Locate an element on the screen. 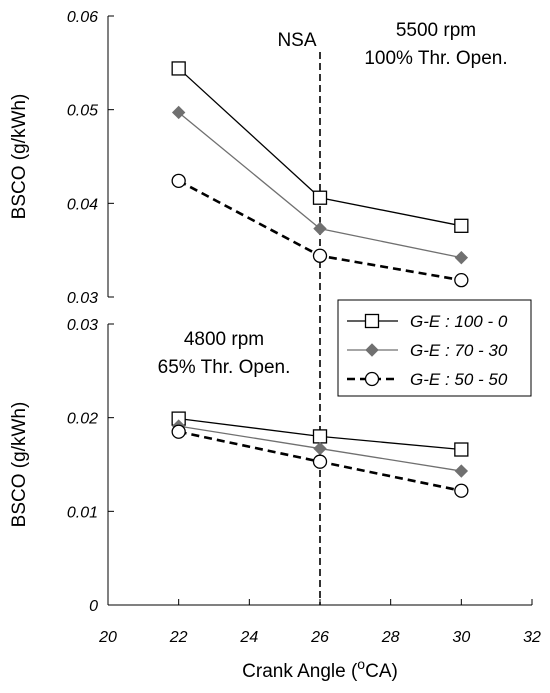  nsa-label: NSA is located at coordinates (296, 40).